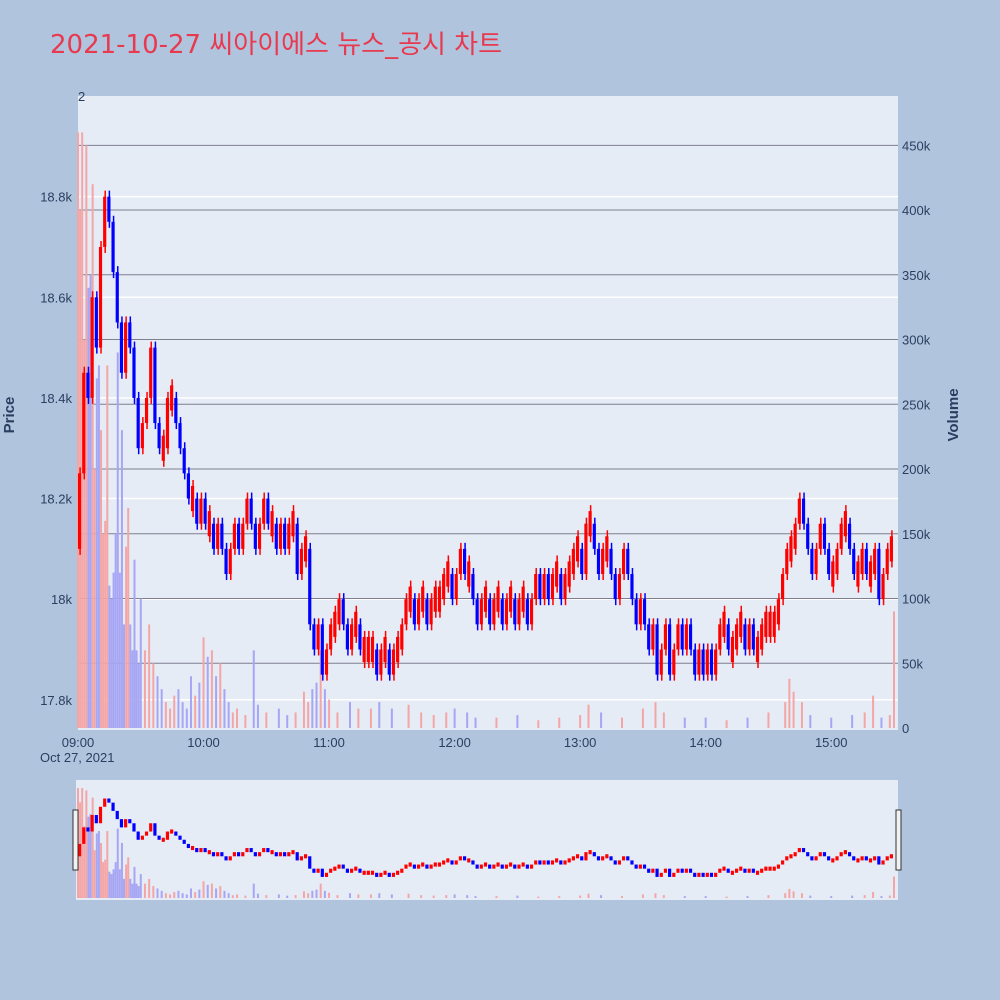 The height and width of the screenshot is (1000, 1000). What do you see at coordinates (916, 404) in the screenshot?
I see `volume-tick-label: 250k` at bounding box center [916, 404].